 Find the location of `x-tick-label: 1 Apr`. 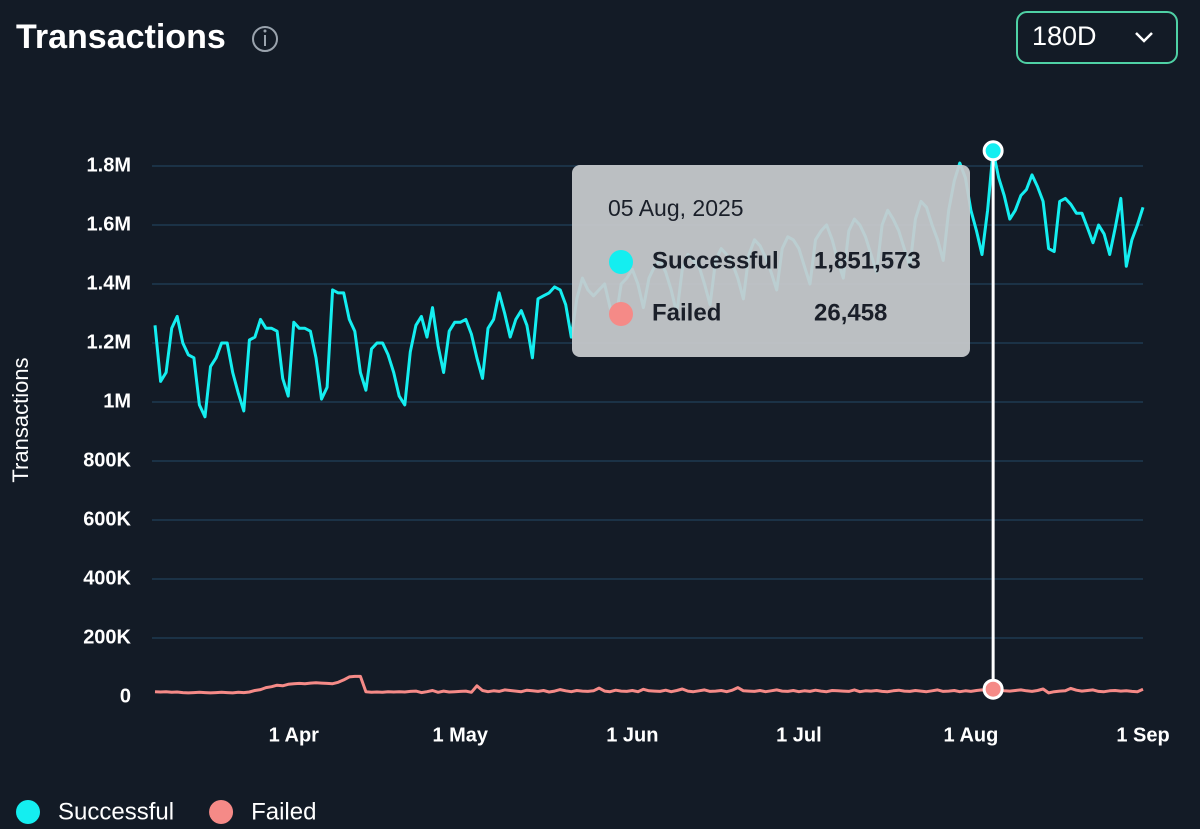

x-tick-label: 1 Apr is located at coordinates (294, 735).